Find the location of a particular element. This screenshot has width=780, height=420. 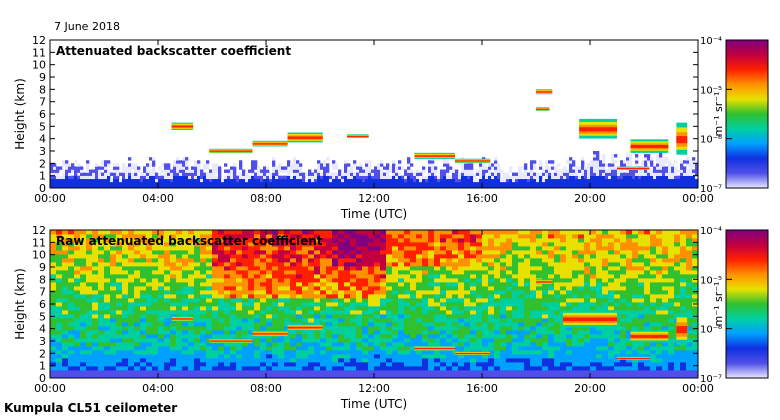

plot-title: Attenuated backscatter coefficient is located at coordinates (173, 51).